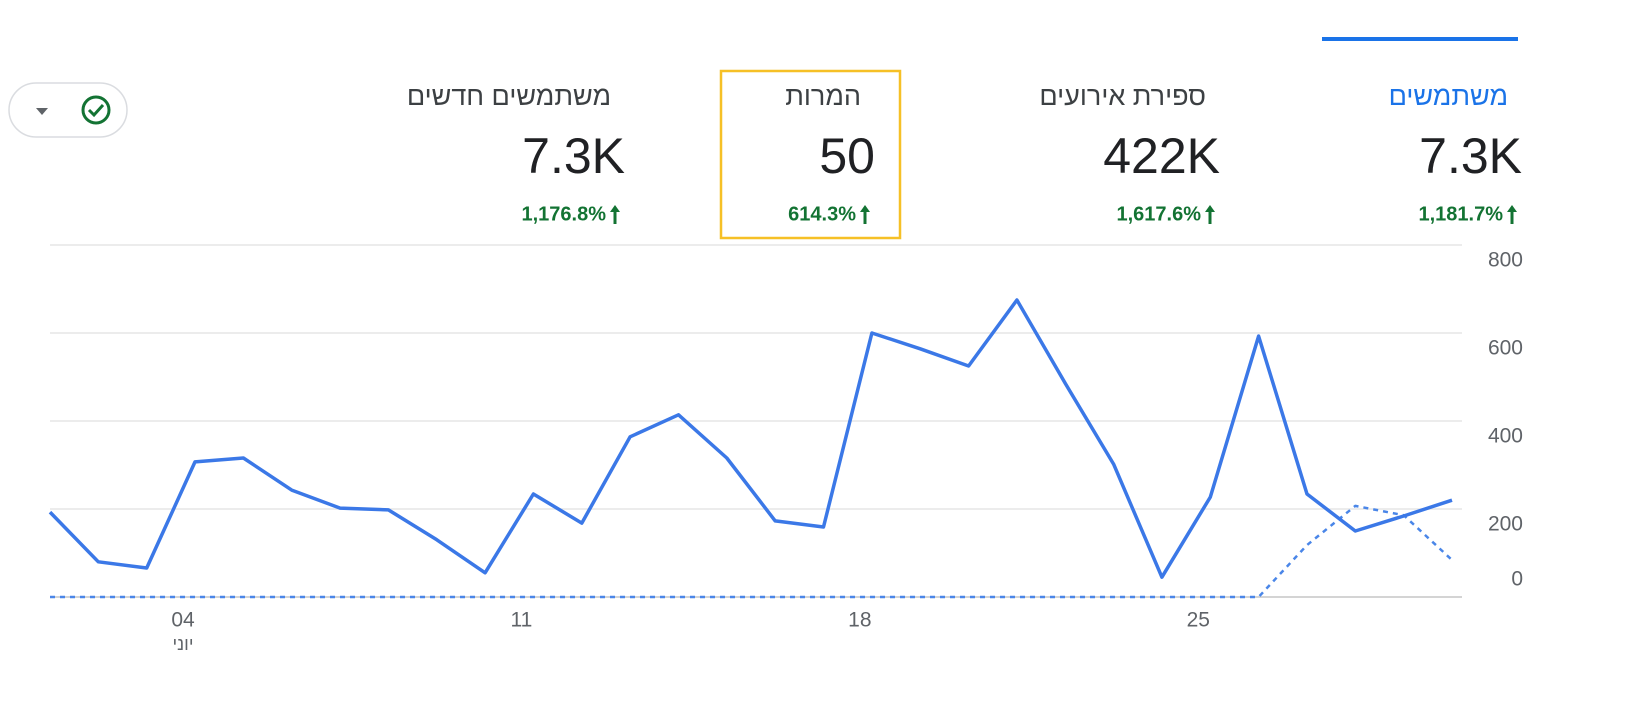  What do you see at coordinates (859, 620) in the screenshot?
I see `x-tick-label: 18` at bounding box center [859, 620].